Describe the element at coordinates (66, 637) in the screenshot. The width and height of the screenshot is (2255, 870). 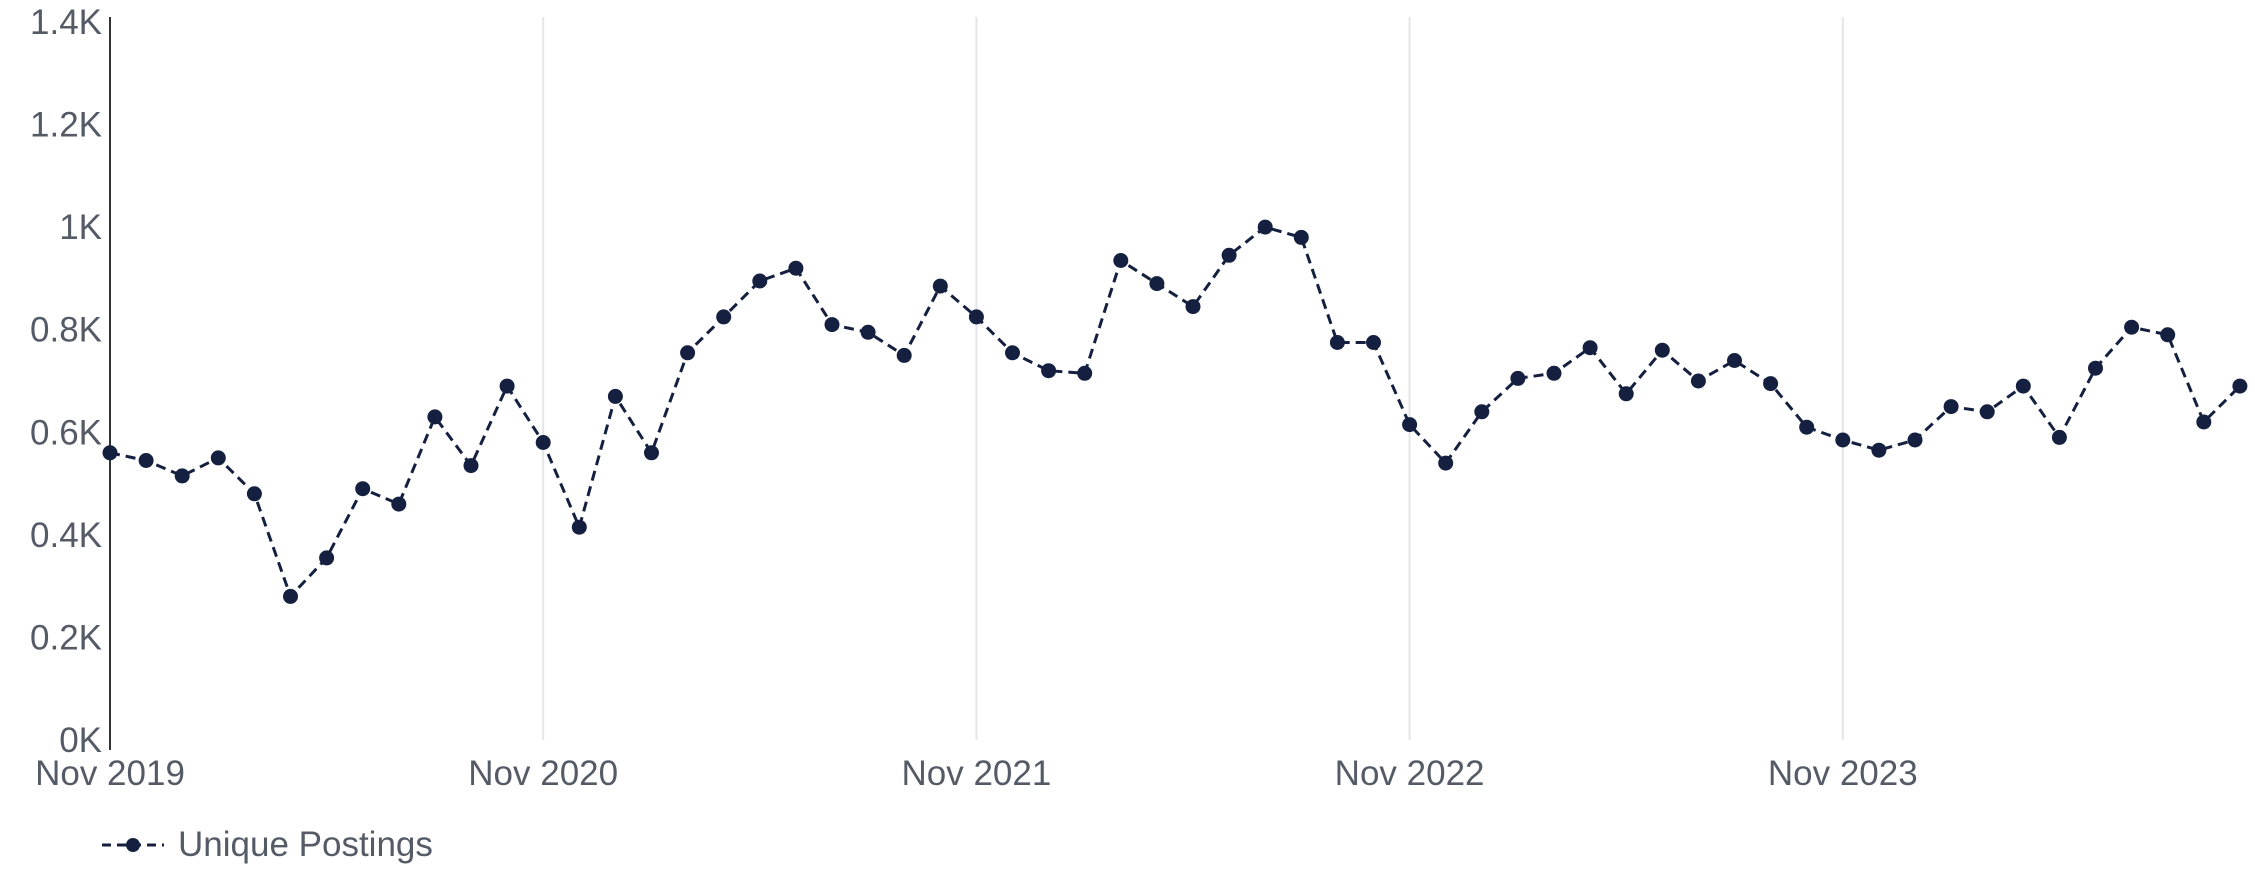
I see `y-tick-label: 0.2K` at that location.